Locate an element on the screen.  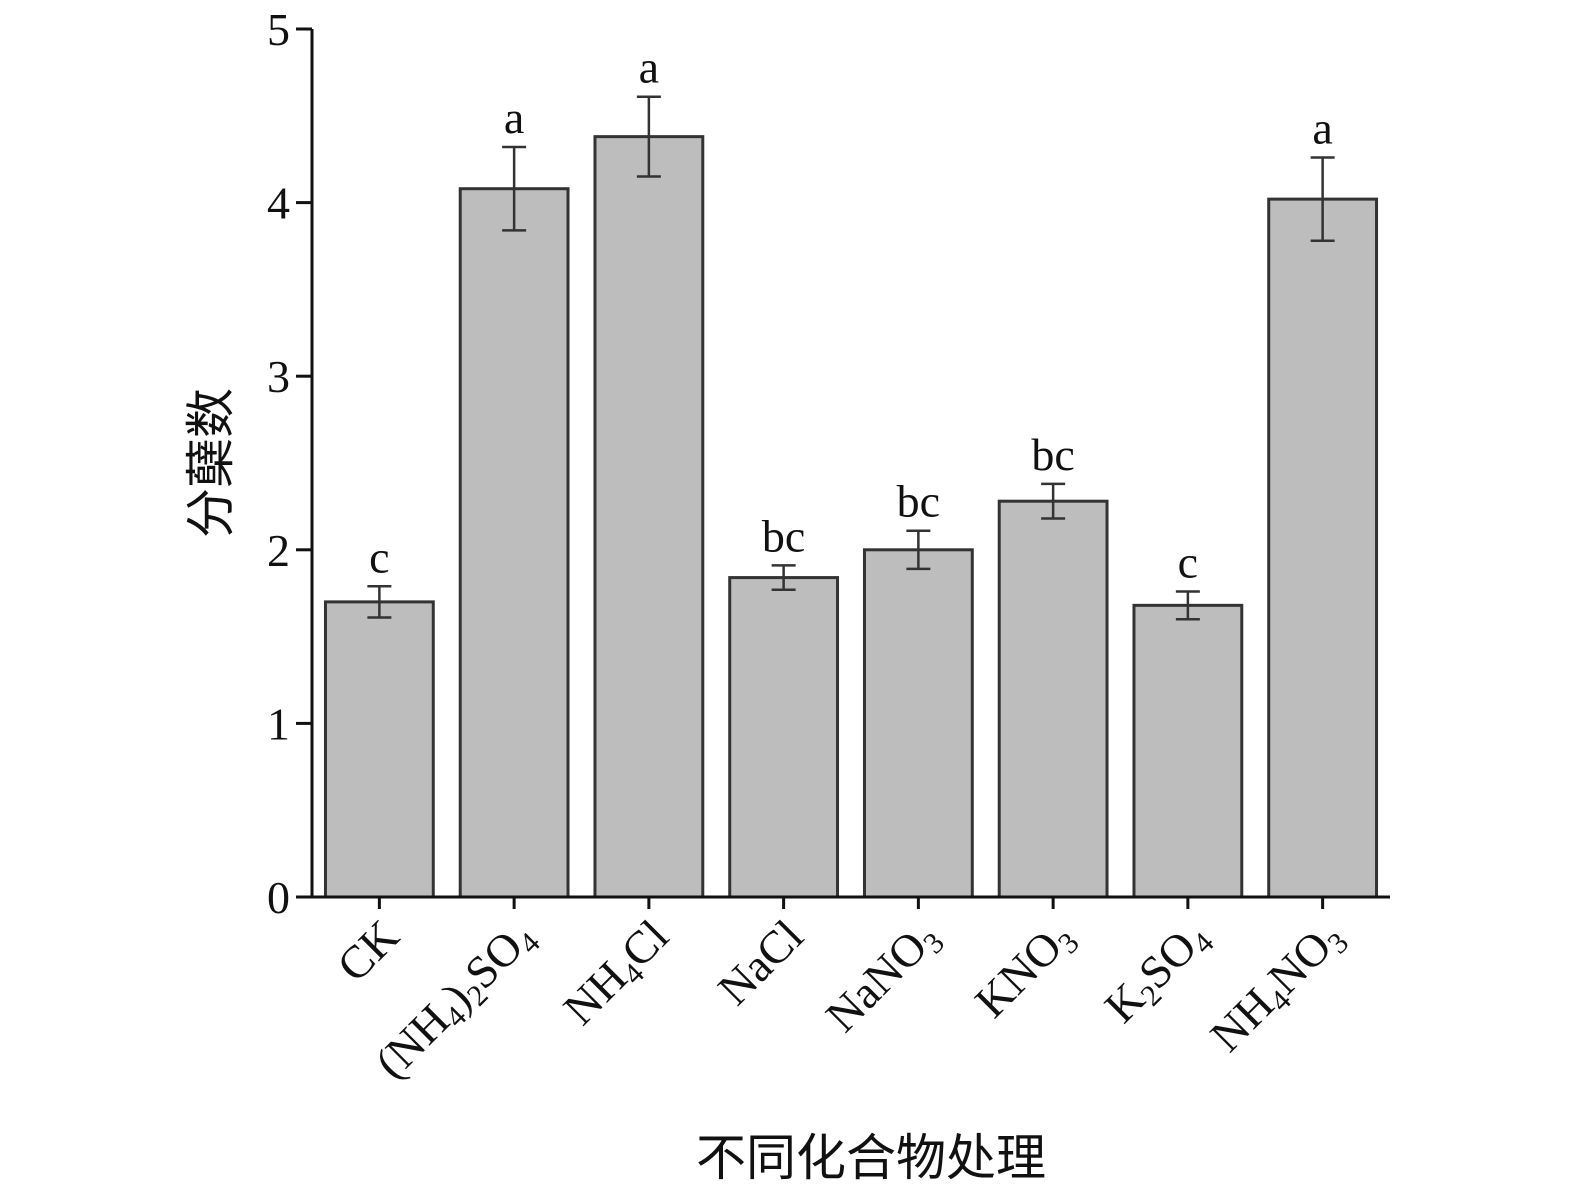
x-tick-label: NH4Cl is located at coordinates (618, 974).